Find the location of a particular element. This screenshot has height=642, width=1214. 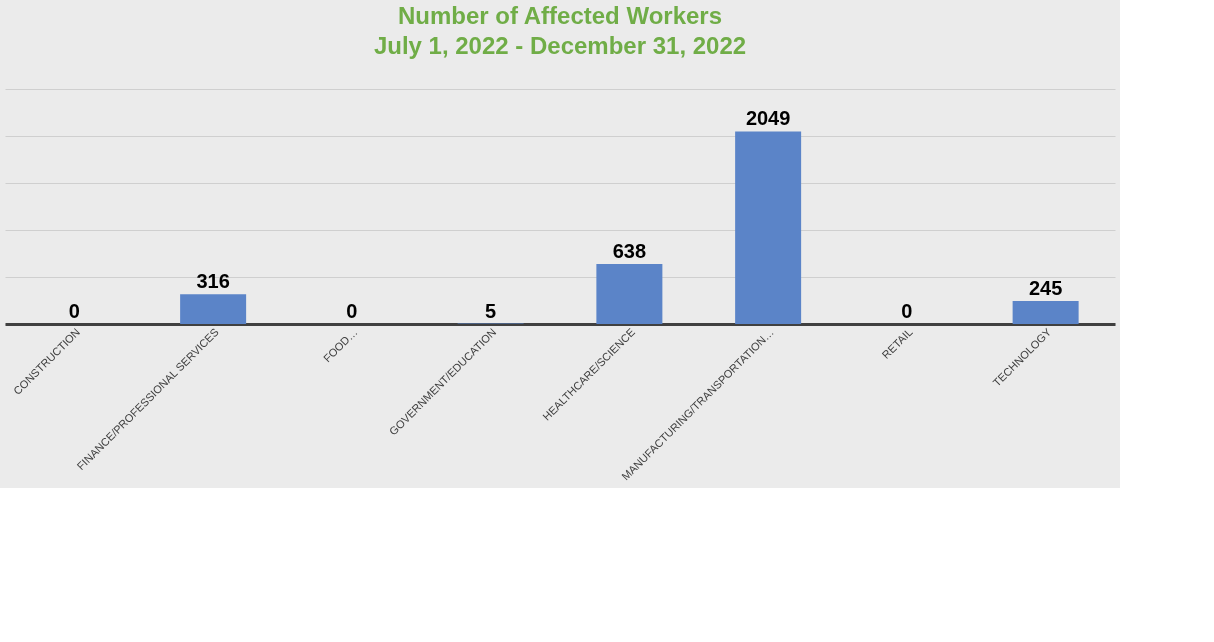

data-label: 245 is located at coordinates (1045, 287).